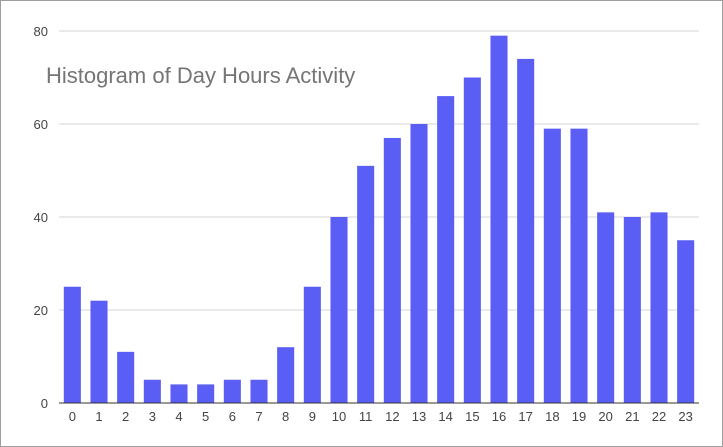 This screenshot has height=447, width=723. Describe the element at coordinates (205, 416) in the screenshot. I see `x-tick-label: 5` at that location.